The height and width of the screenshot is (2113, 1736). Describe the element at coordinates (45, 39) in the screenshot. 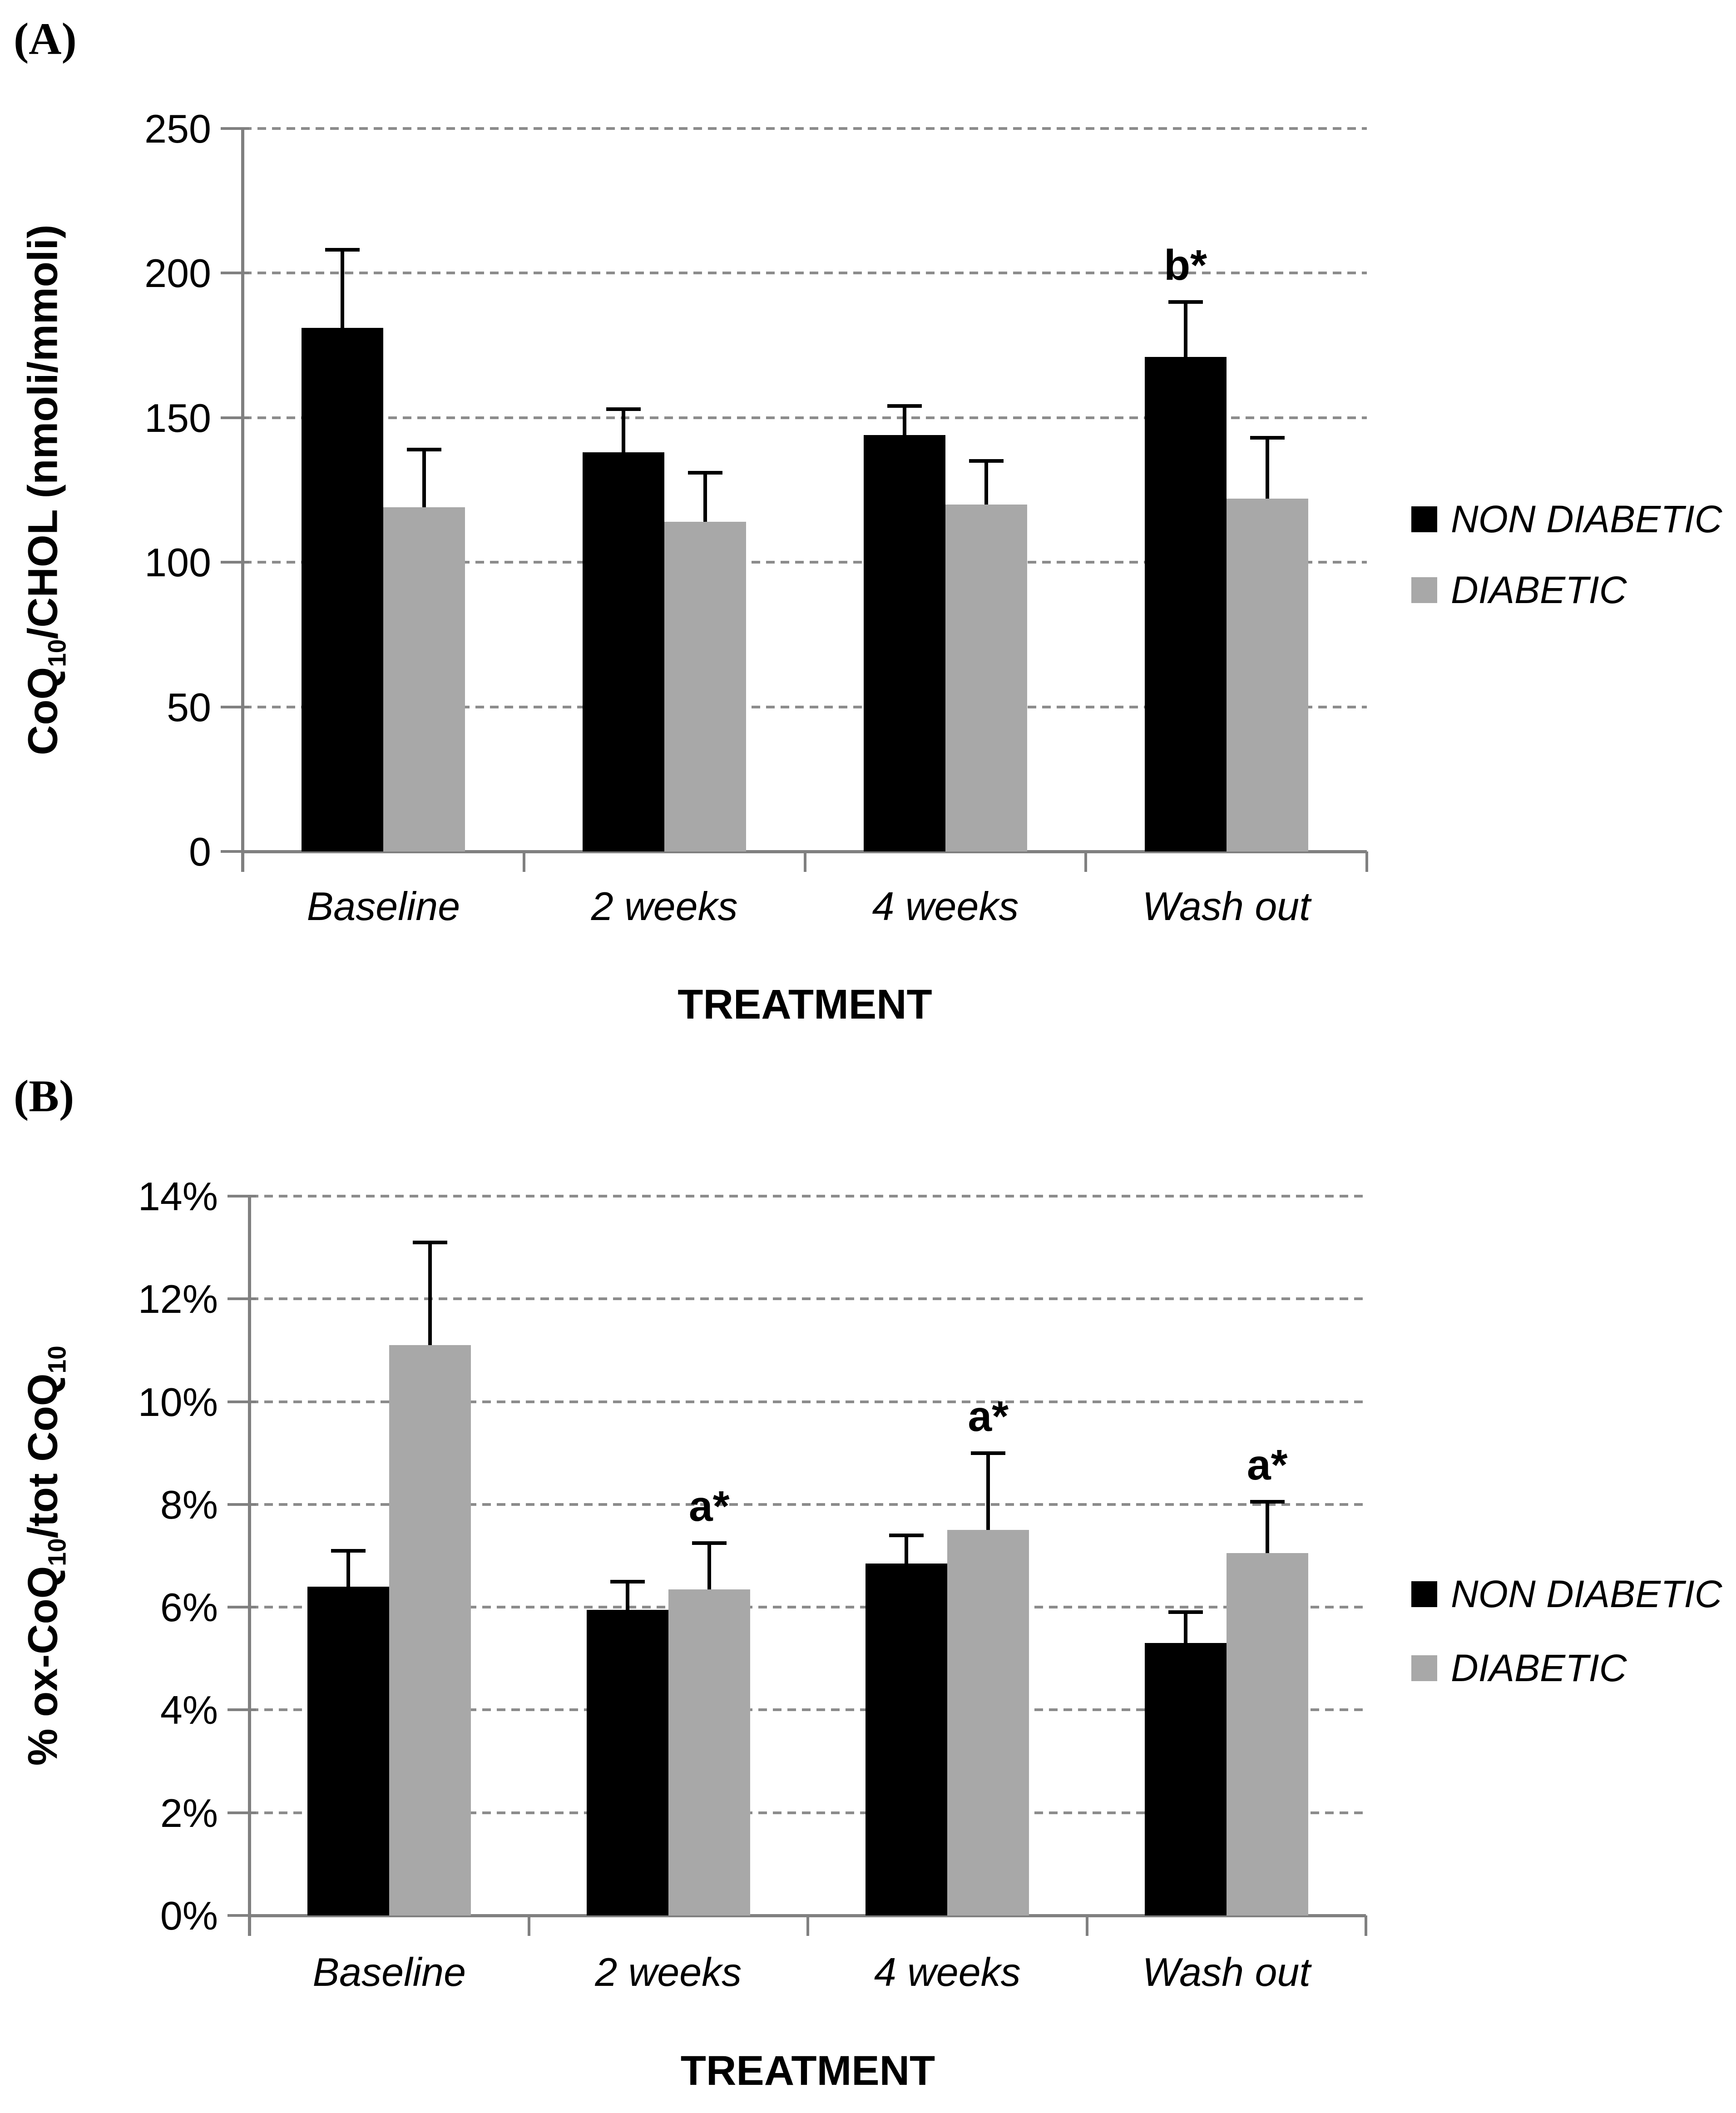

I see `panel-a-letter: (A)` at that location.